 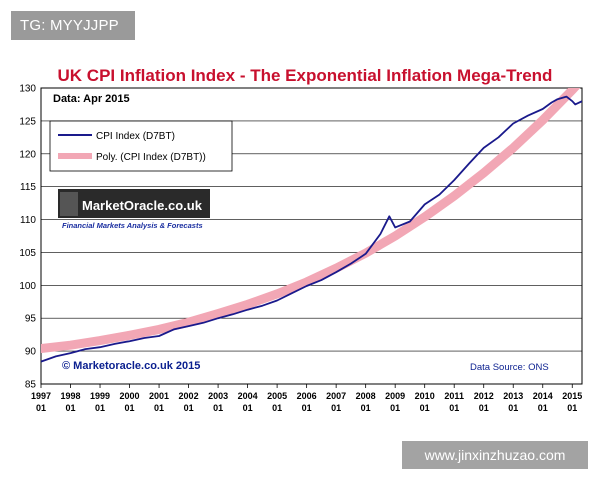 I want to click on x-tick-year: 1997, so click(x=41, y=396).